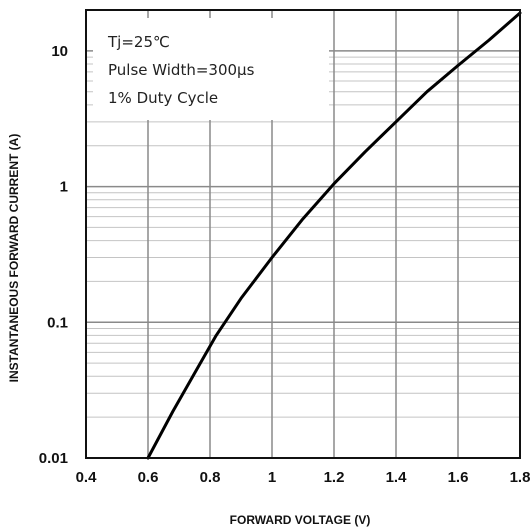  Describe the element at coordinates (87, 477) in the screenshot. I see `x-tick-label: 0.4` at that location.